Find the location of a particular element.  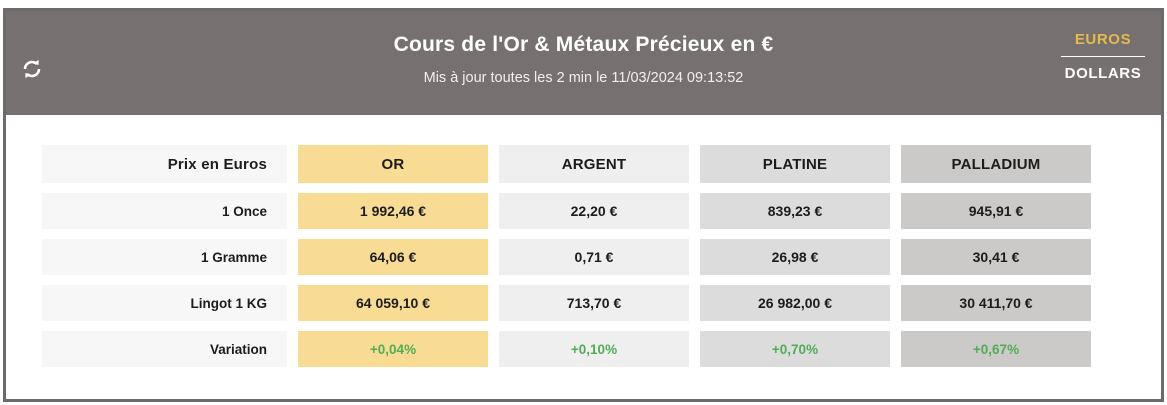

price-argent-once: 22,20 € is located at coordinates (594, 211).